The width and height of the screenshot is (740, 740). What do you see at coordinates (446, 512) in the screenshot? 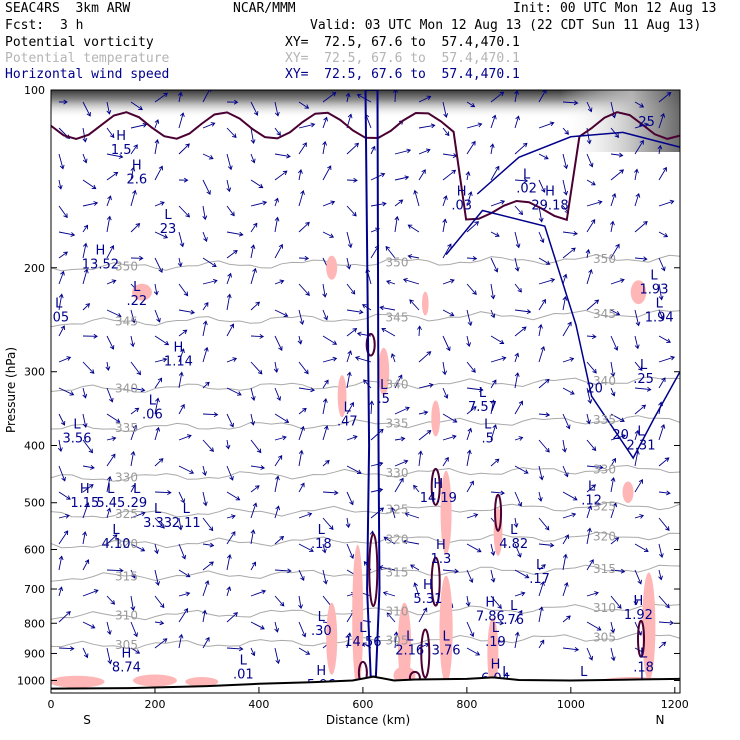
I see `pv-positive-fill` at bounding box center [446, 512].